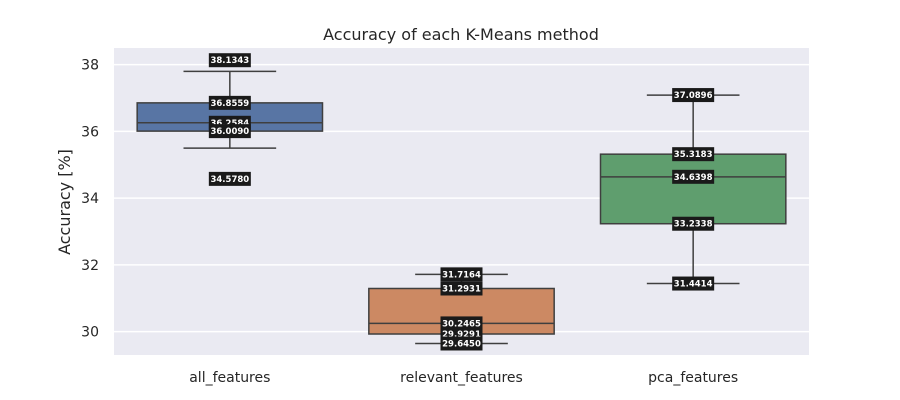  What do you see at coordinates (693, 378) in the screenshot?
I see `x-tick-label-pca_features: pca_features` at bounding box center [693, 378].